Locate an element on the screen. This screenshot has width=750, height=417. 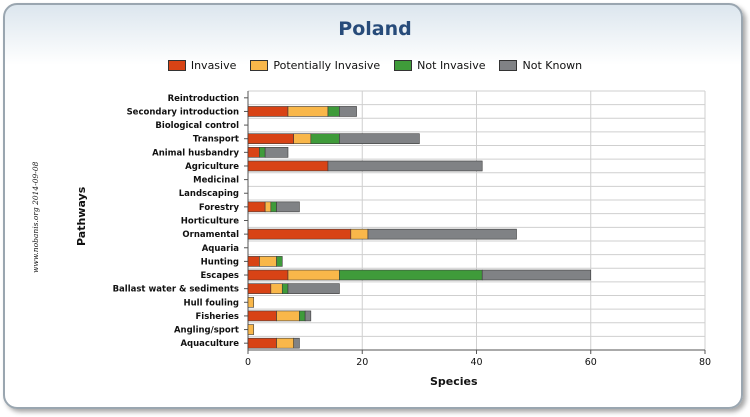
category-label: Ballast water & sediments is located at coordinates (176, 290).